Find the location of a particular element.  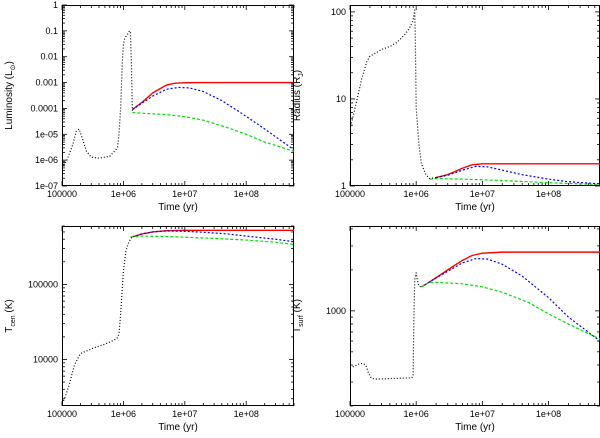

y-tick-label: 0.01 is located at coordinates (49, 57).